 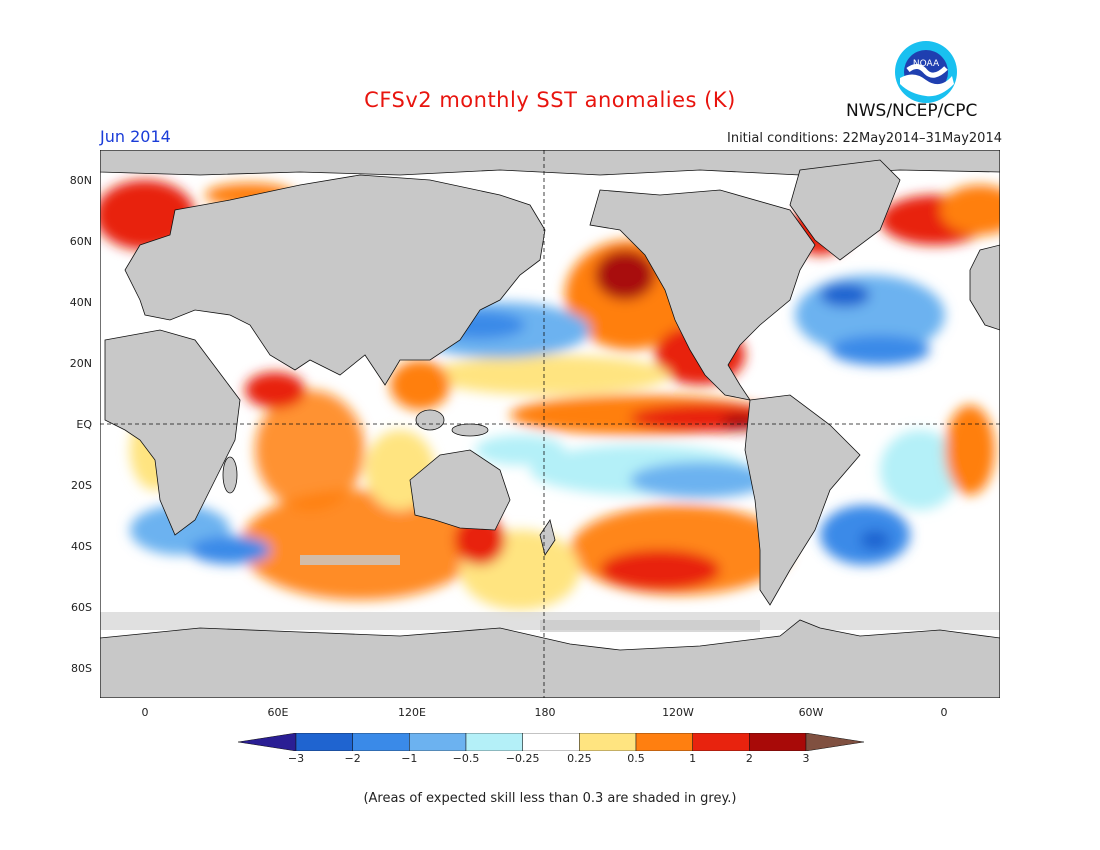 What do you see at coordinates (522, 758) in the screenshot?
I see `colorbar-tick-label: −0.25` at bounding box center [522, 758].